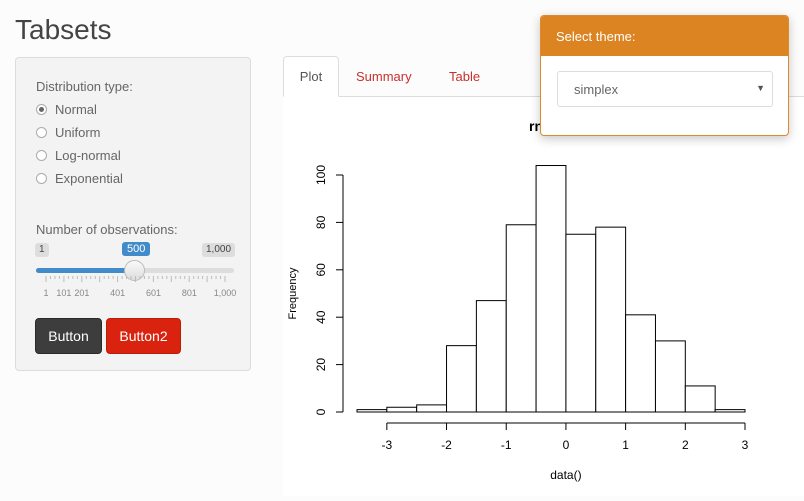 Image resolution: width=804 pixels, height=501 pixels. Describe the element at coordinates (293, 293) in the screenshot. I see `y-axis-label: Frequency` at that location.